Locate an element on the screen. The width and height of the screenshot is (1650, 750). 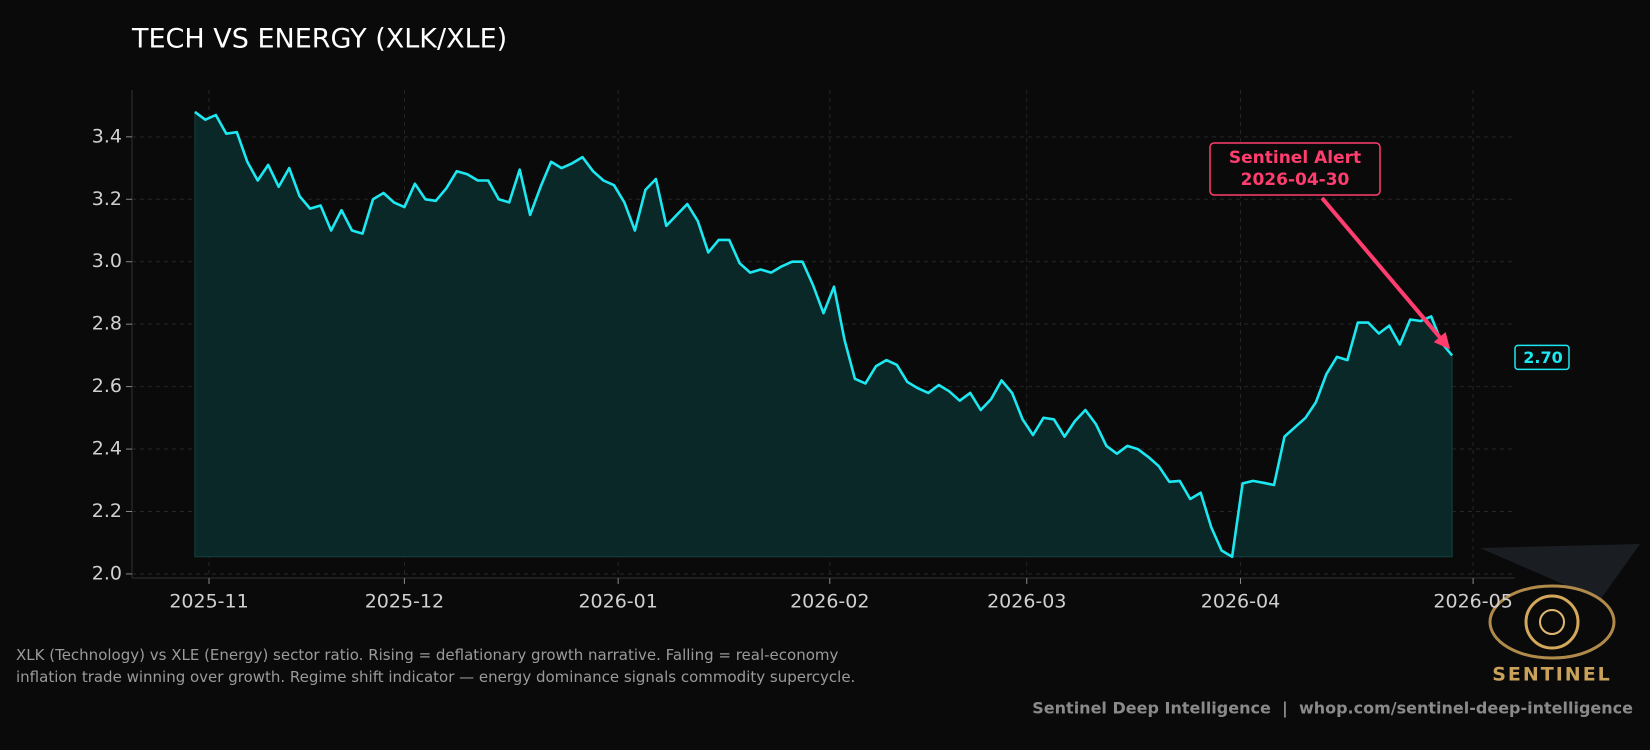
logo-pupil is located at coordinates (1552, 622).